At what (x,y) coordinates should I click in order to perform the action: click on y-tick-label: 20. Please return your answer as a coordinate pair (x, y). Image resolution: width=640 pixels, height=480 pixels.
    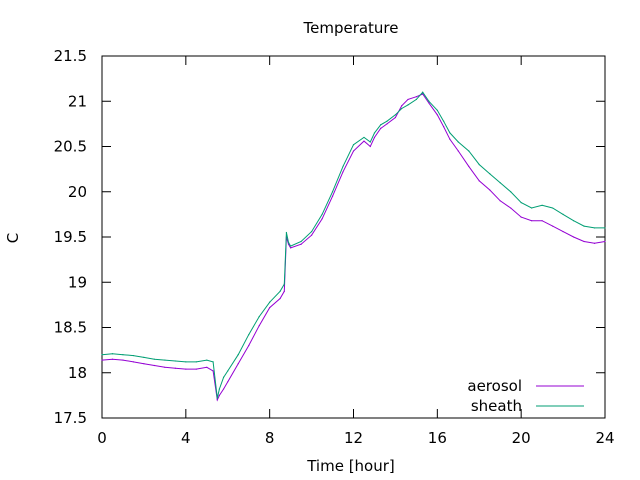
    Looking at the image, I should click on (77, 192).